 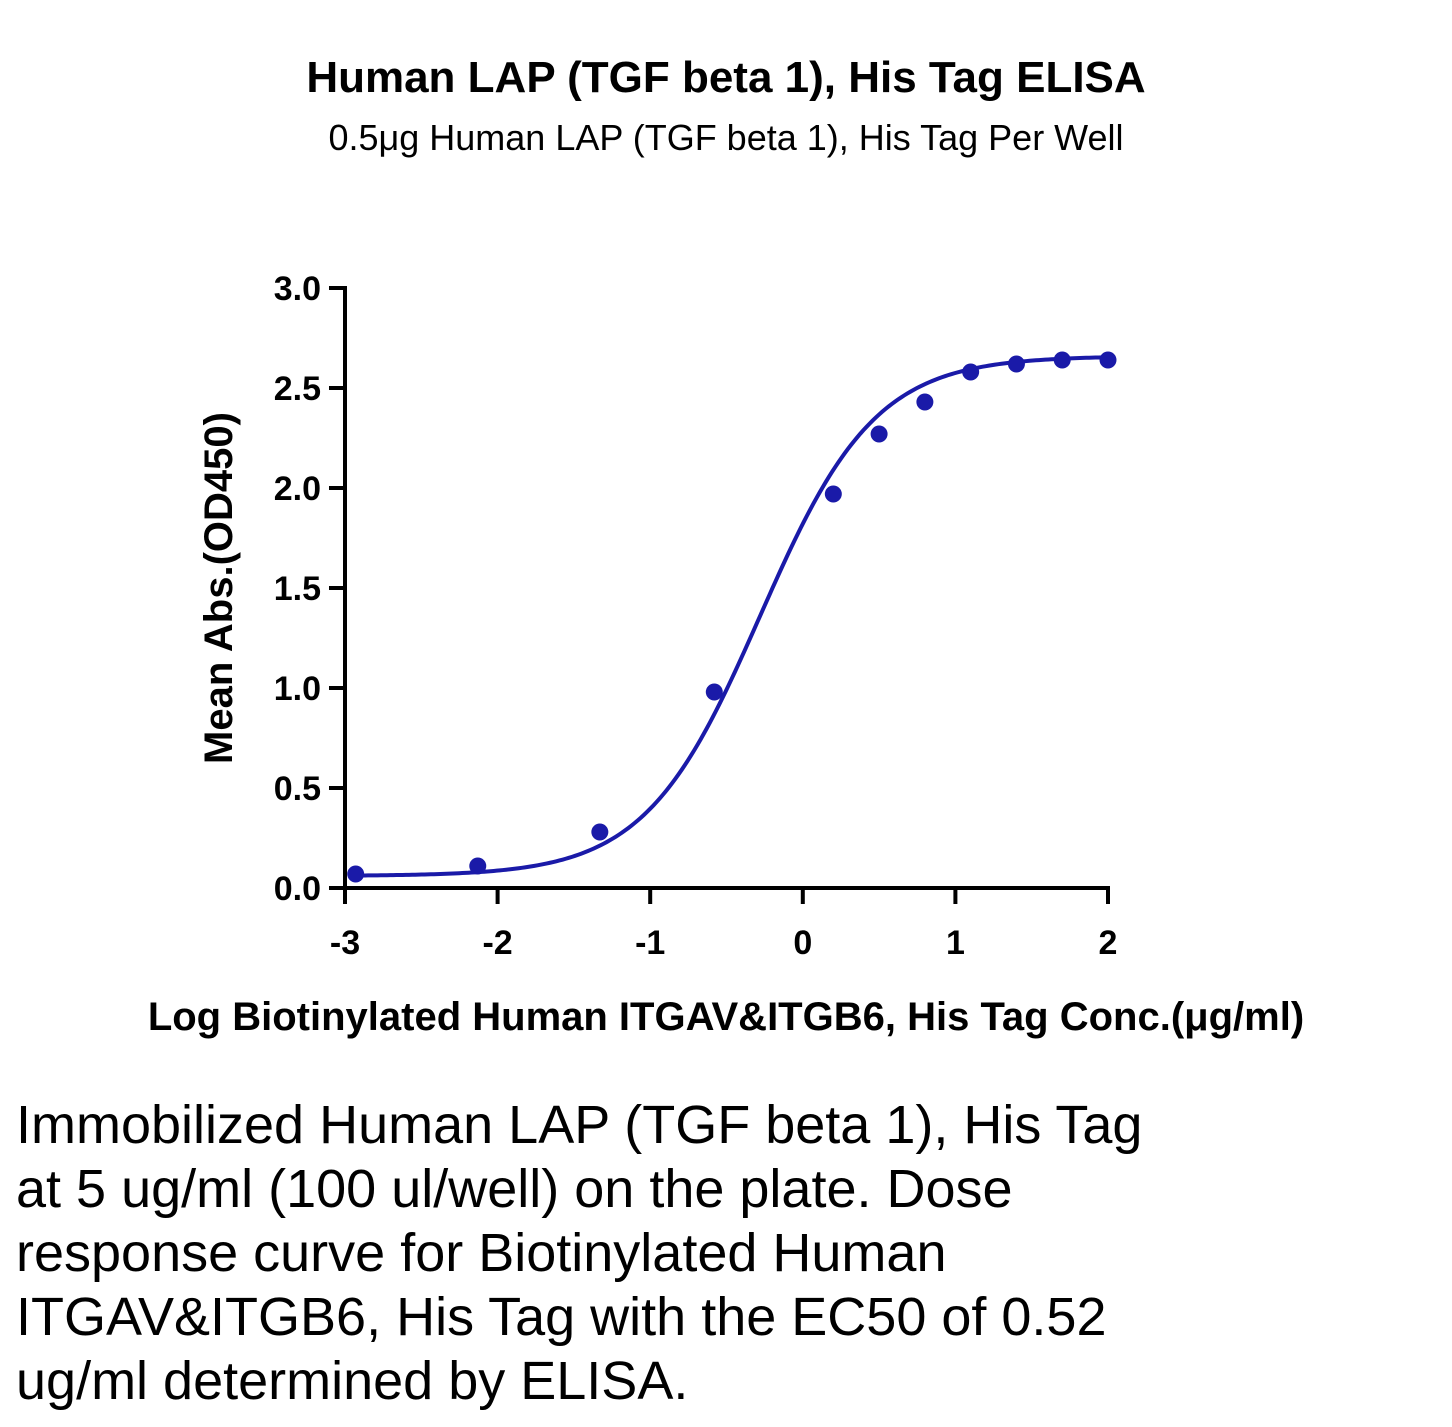 What do you see at coordinates (297, 289) in the screenshot?
I see `y-tick-label: 3.0` at bounding box center [297, 289].